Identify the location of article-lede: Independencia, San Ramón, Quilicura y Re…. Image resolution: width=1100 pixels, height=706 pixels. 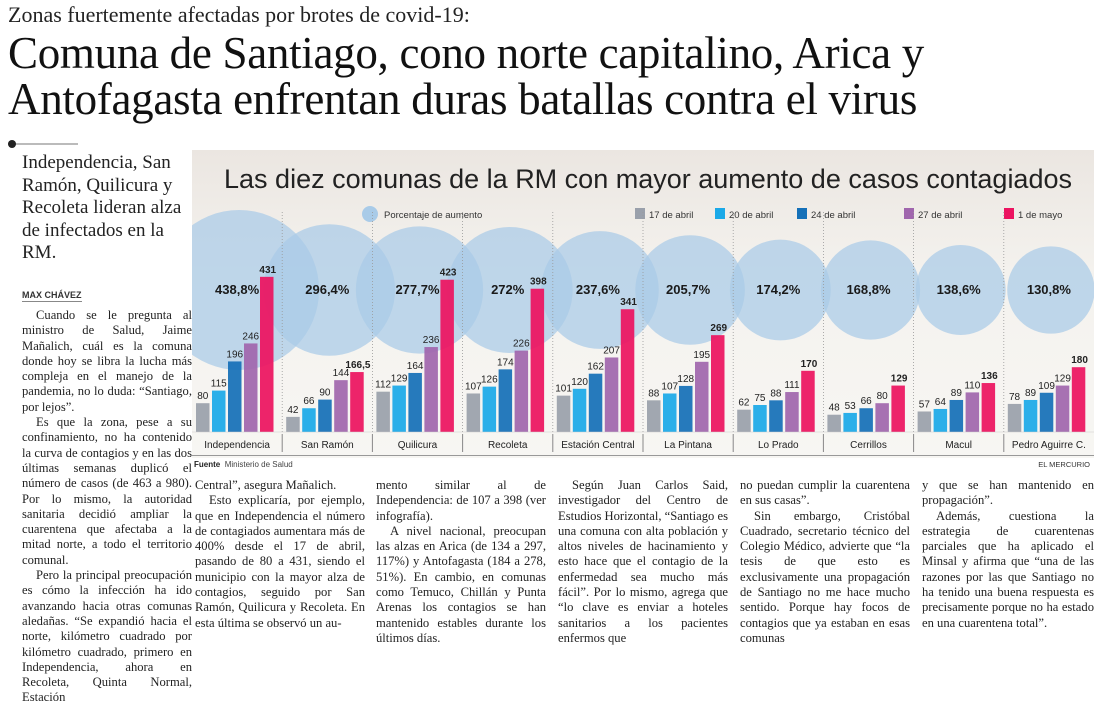
(102, 207).